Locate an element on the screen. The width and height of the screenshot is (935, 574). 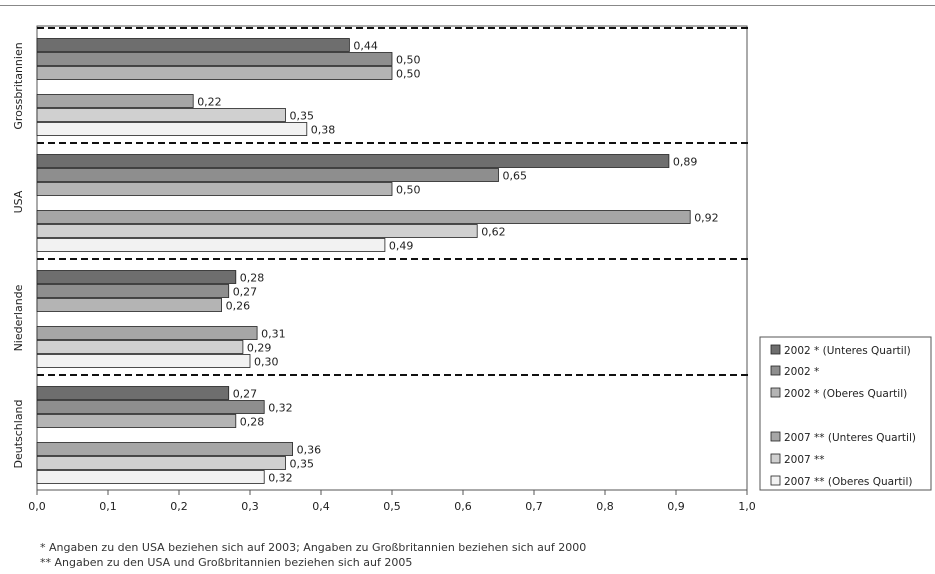
data-label-usa-series-4: 0,92 is located at coordinates (706, 218).